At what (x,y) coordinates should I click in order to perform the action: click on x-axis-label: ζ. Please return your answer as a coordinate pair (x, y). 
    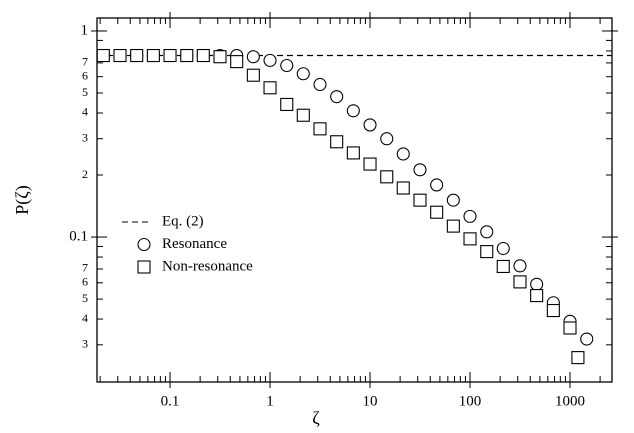
    Looking at the image, I should click on (316, 418).